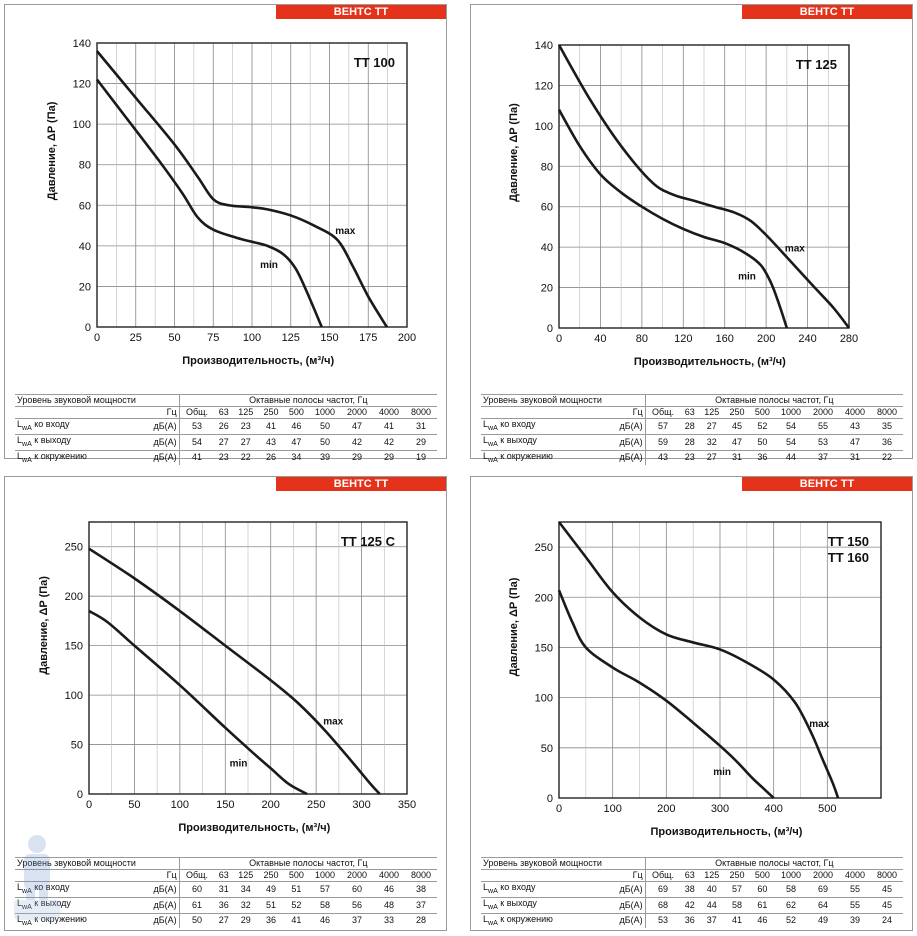 The height and width of the screenshot is (936, 917). What do you see at coordinates (368, 338) in the screenshot?
I see `x-tick-label: 175` at bounding box center [368, 338].